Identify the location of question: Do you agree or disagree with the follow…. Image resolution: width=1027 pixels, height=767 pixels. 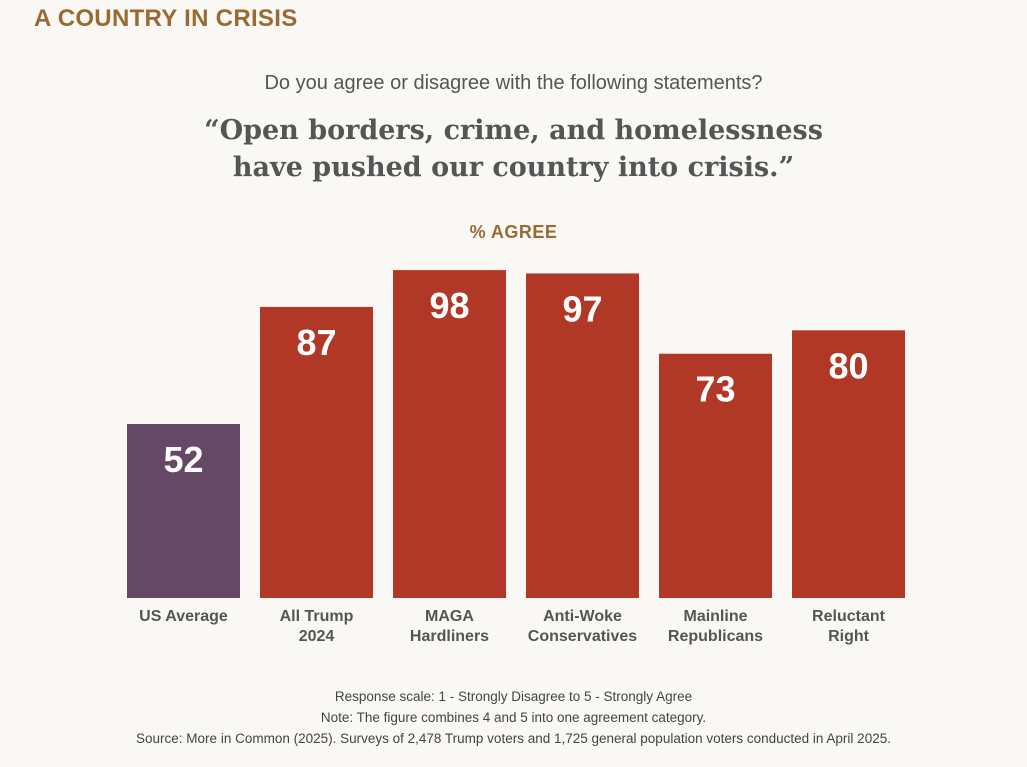
(513, 83).